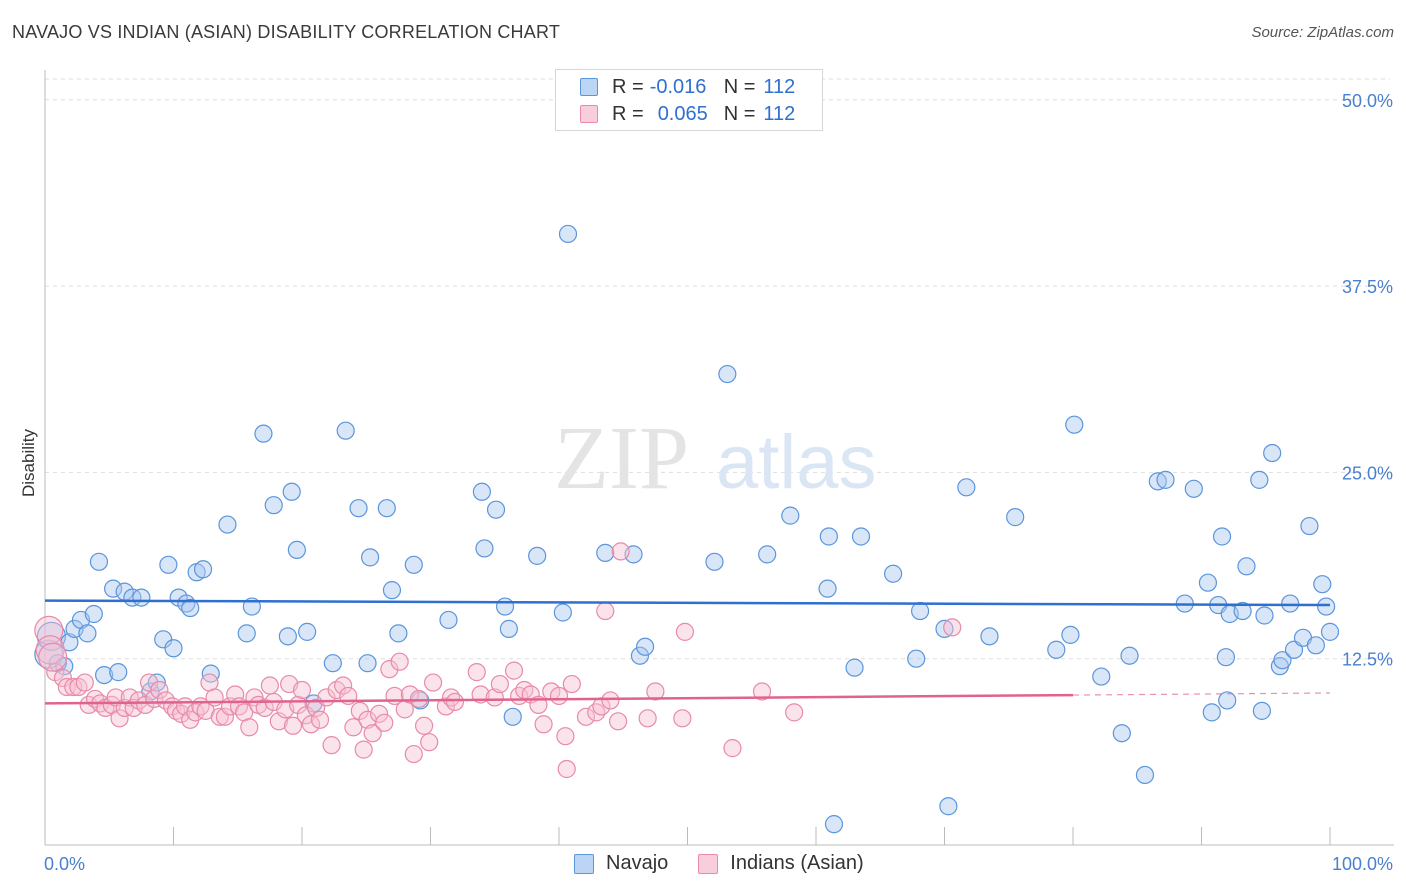 The height and width of the screenshot is (892, 1406). Describe the element at coordinates (739, 113) in the screenshot. I see `legend-n-label: N =` at that location.